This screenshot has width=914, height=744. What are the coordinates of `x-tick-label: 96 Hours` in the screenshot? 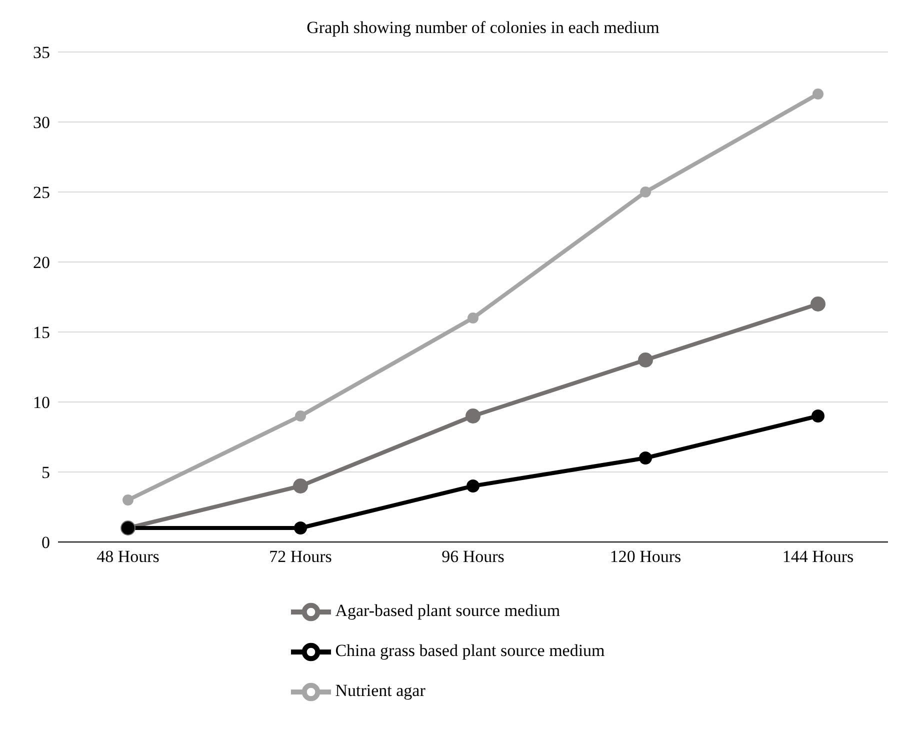 It's located at (473, 556).